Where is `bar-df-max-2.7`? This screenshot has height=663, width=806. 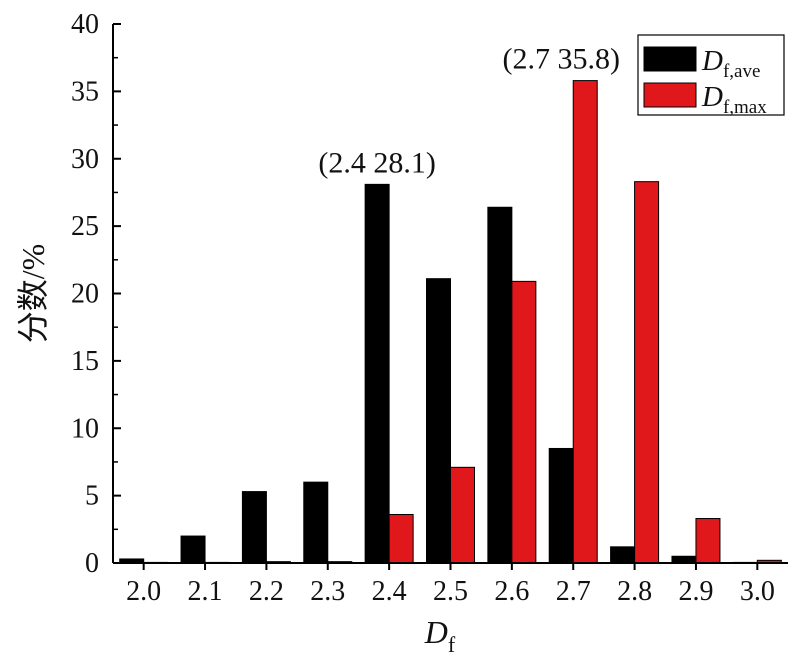 bar-df-max-2.7 is located at coordinates (585, 322).